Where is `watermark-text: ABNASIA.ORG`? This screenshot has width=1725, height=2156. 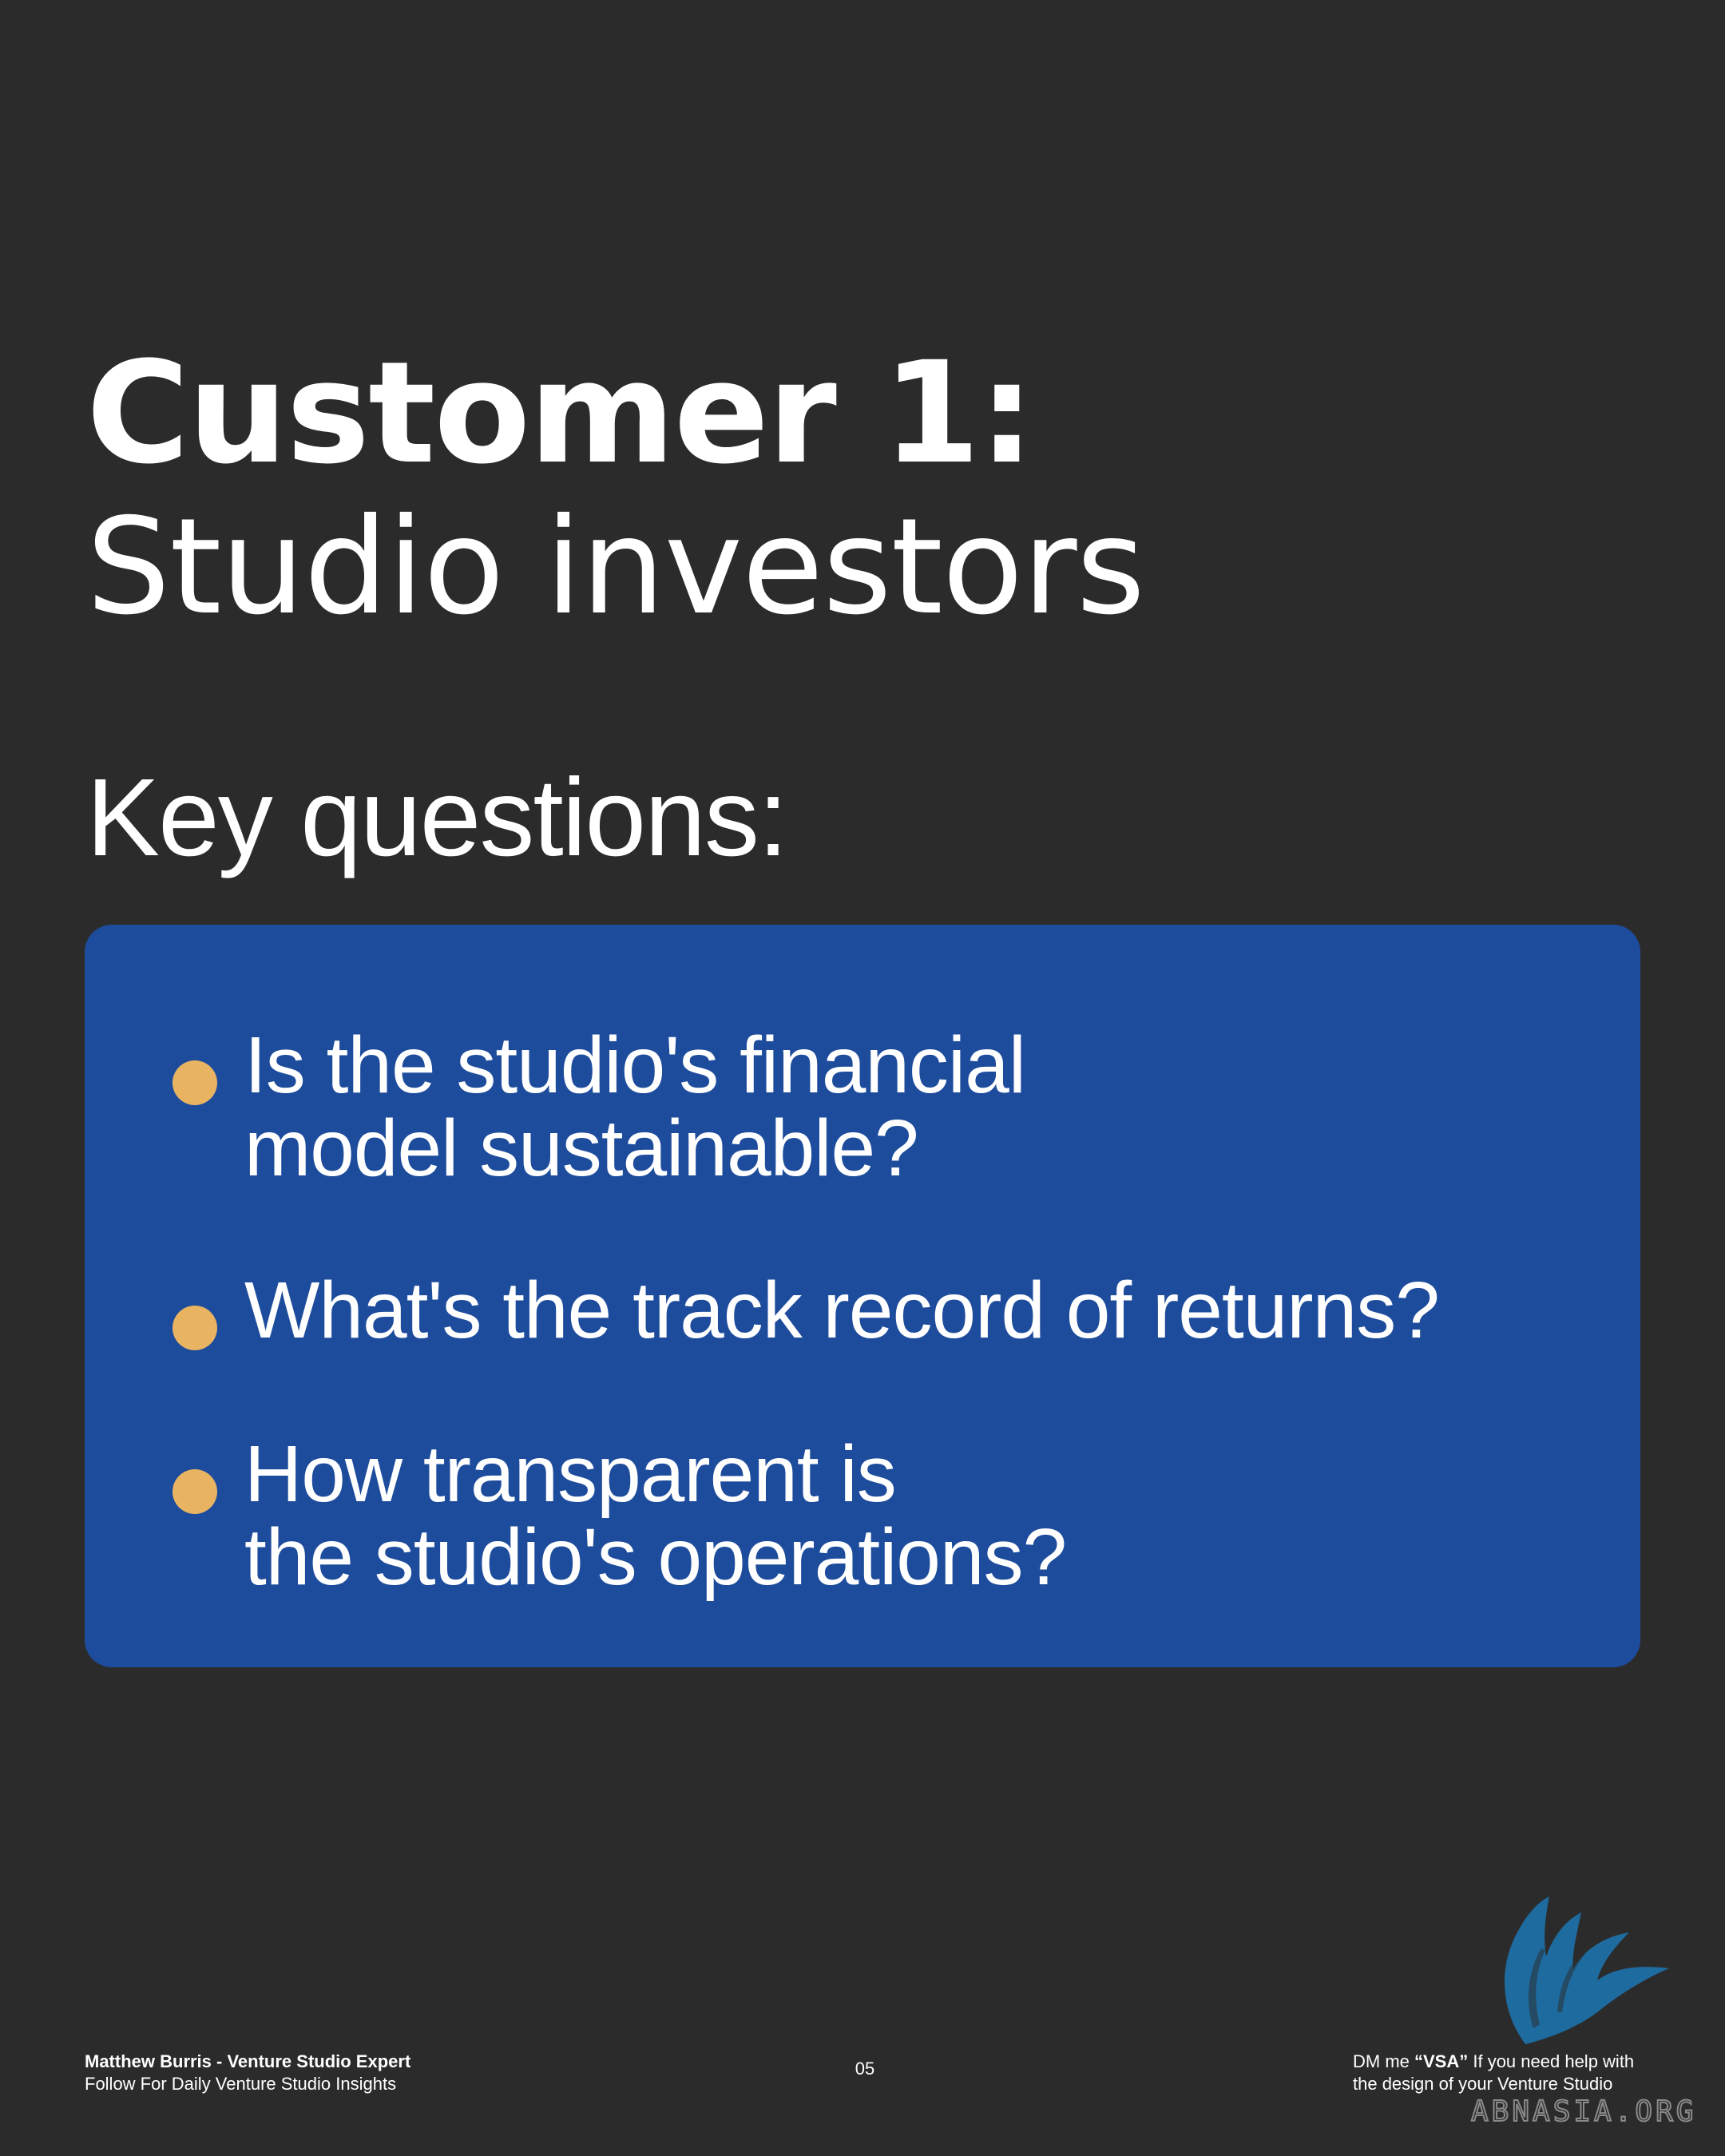
watermark-text: ABNASIA.ORG is located at coordinates (1584, 2112).